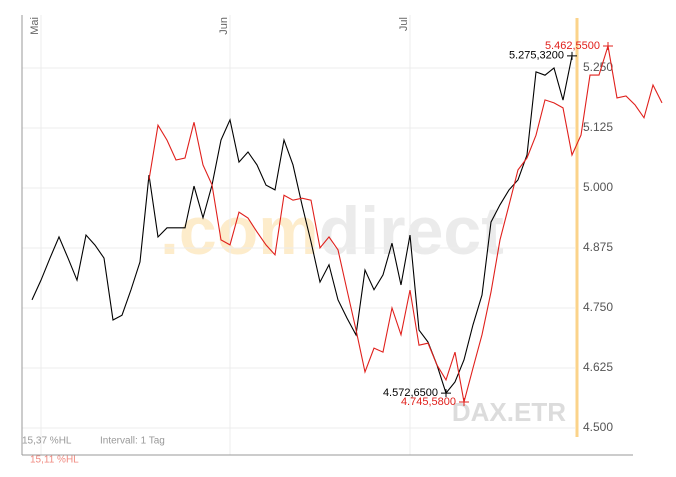 Image resolution: width=676 pixels, height=477 pixels. I want to click on y-tick-label: 4.500, so click(598, 427).